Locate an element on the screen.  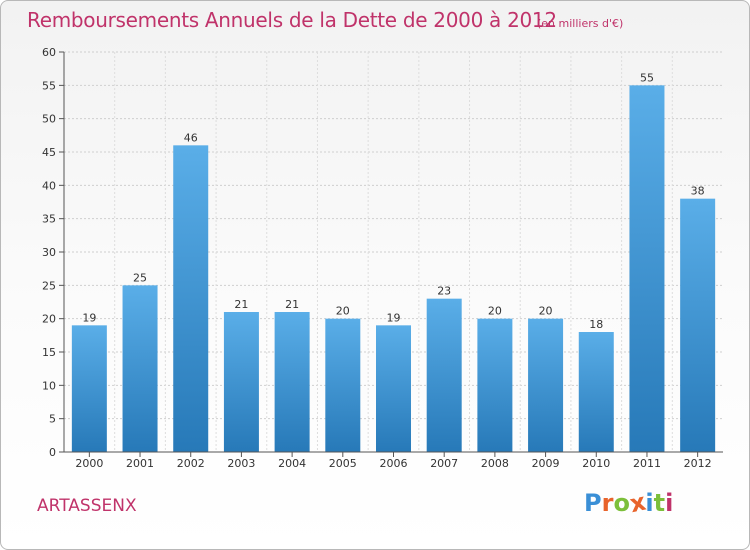
x-tick-label: 2005 is located at coordinates (343, 463).